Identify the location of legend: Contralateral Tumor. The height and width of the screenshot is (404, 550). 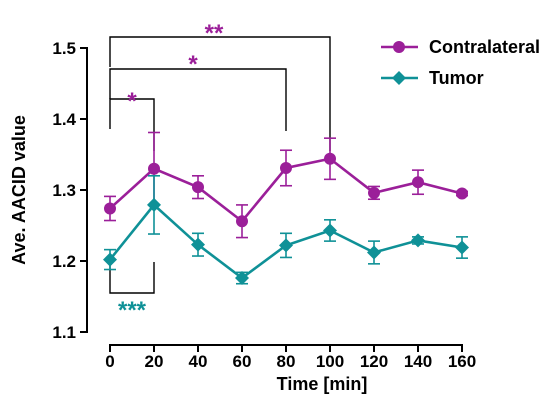
(460, 62).